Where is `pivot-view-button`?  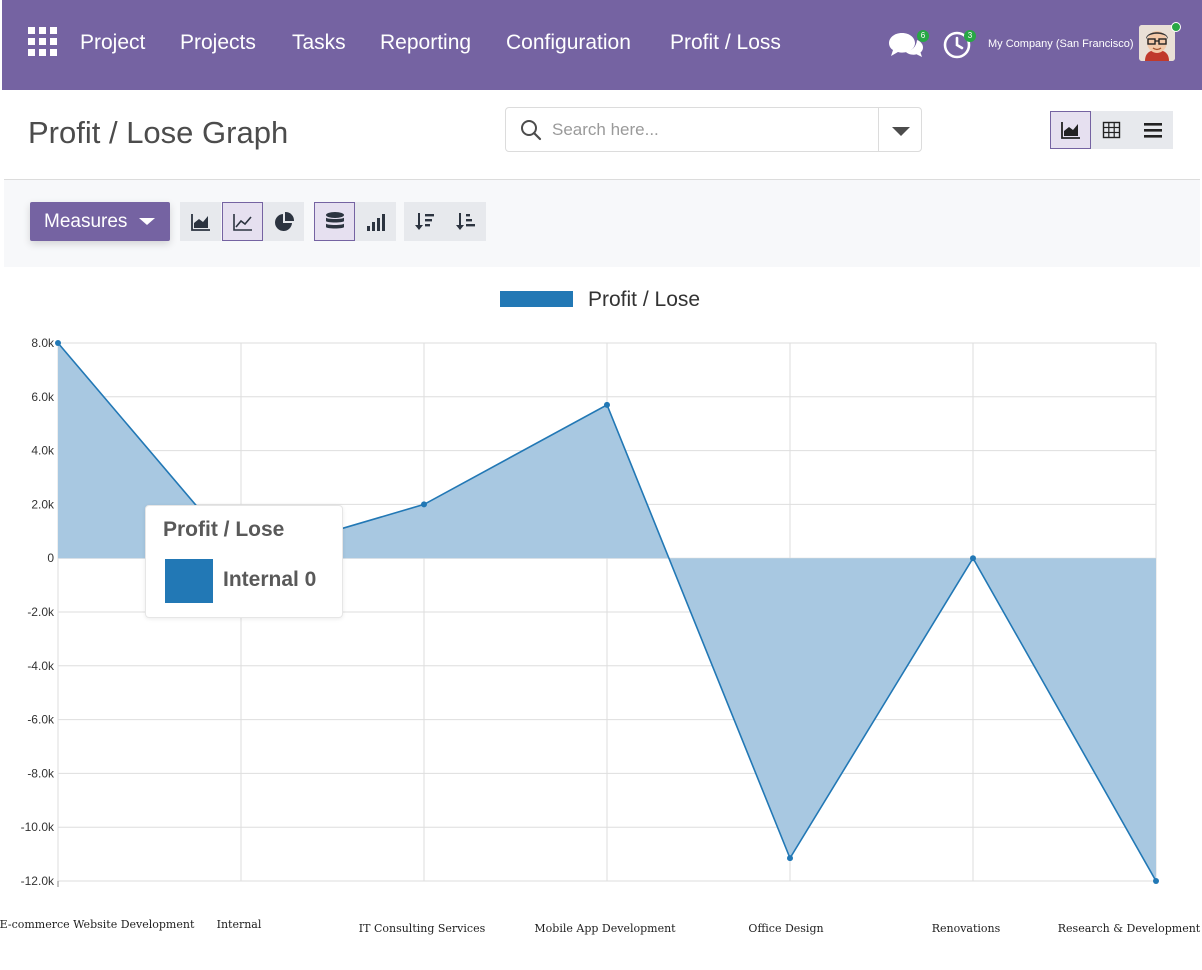
pivot-view-button is located at coordinates (1111, 130).